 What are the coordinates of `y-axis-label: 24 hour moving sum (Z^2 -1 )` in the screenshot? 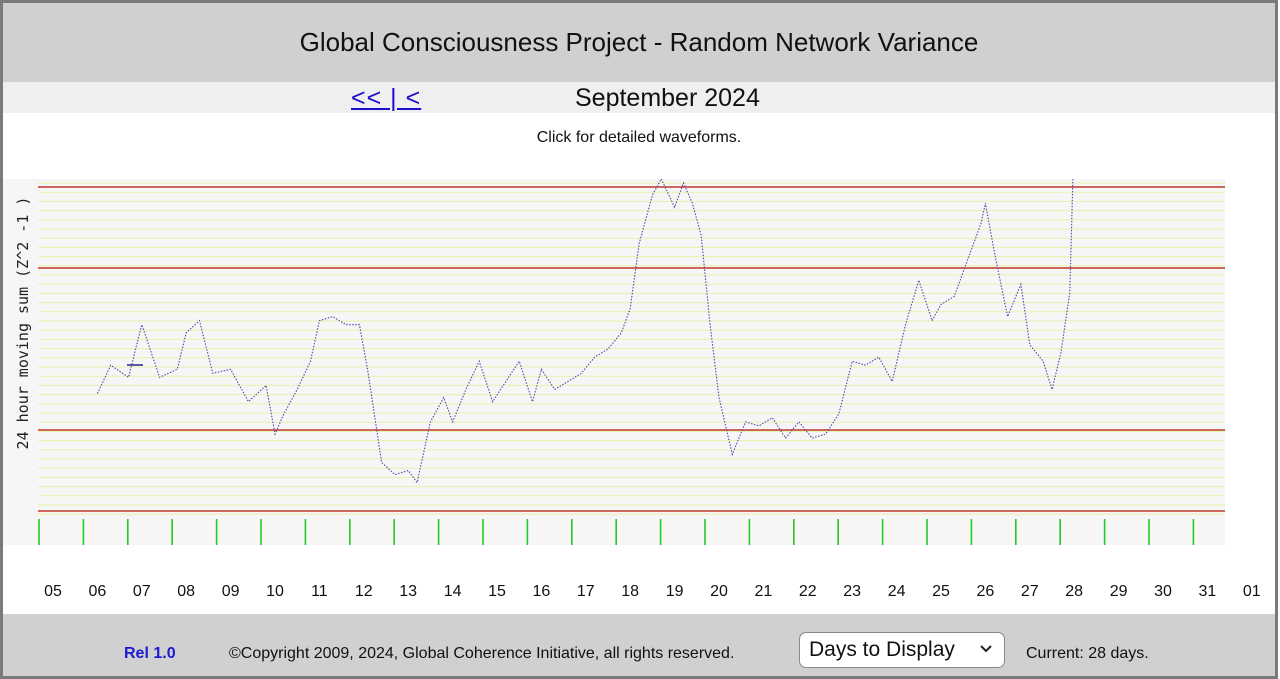 It's located at (23, 323).